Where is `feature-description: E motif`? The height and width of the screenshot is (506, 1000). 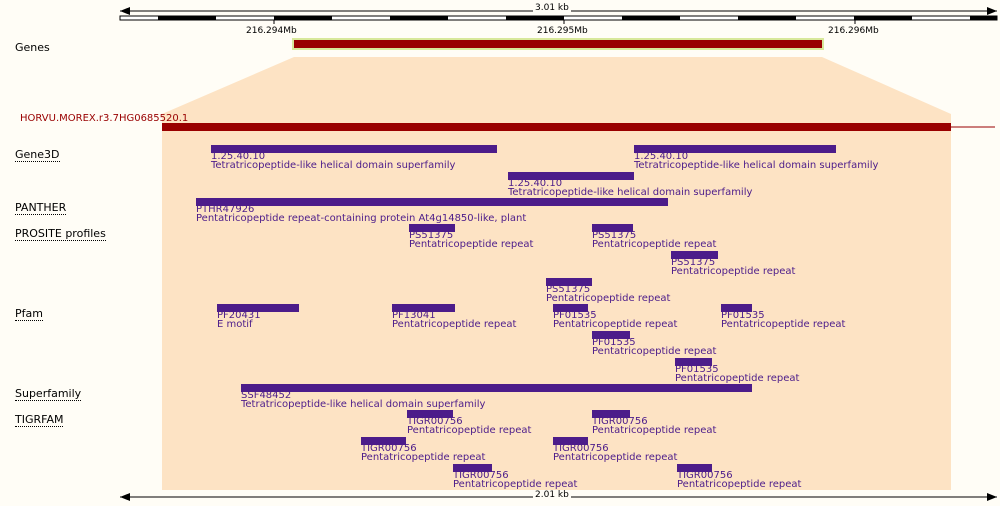 feature-description: E motif is located at coordinates (235, 324).